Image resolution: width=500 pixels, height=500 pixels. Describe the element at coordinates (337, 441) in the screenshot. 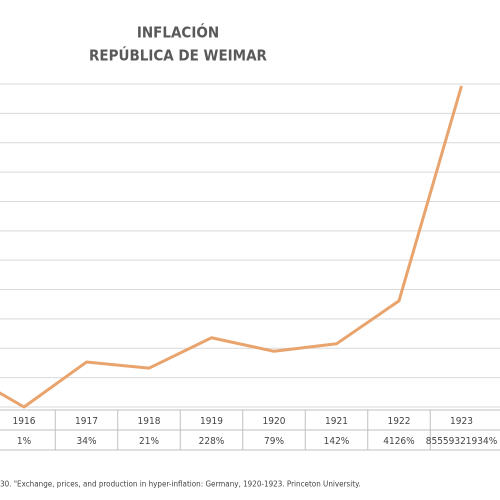

I see `data-label: 142%` at that location.